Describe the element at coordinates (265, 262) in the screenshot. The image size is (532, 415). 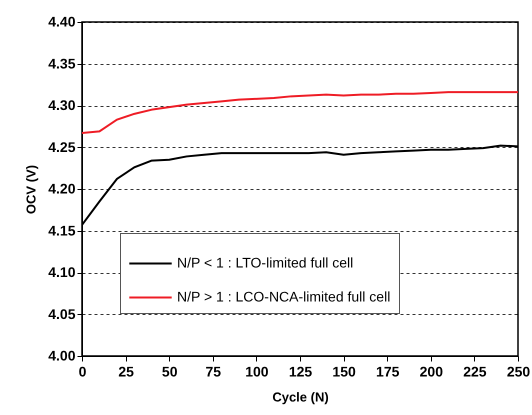
I see `legend-label: N/P < 1 : LTO-limited full cell` at that location.